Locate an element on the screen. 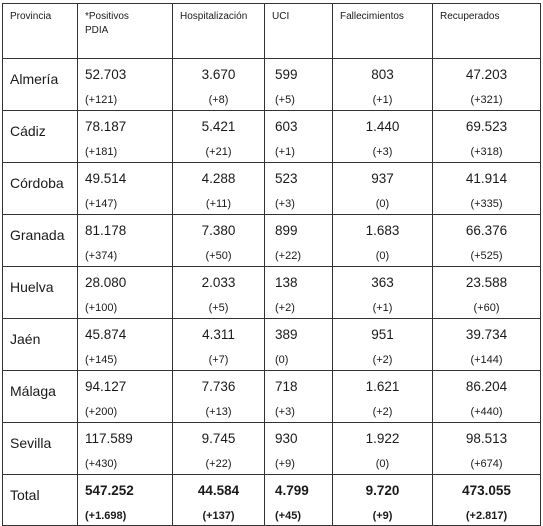 Image resolution: width=543 pixels, height=526 pixels. hospitalizacion-cell: 4.288 (+11) is located at coordinates (218, 188).